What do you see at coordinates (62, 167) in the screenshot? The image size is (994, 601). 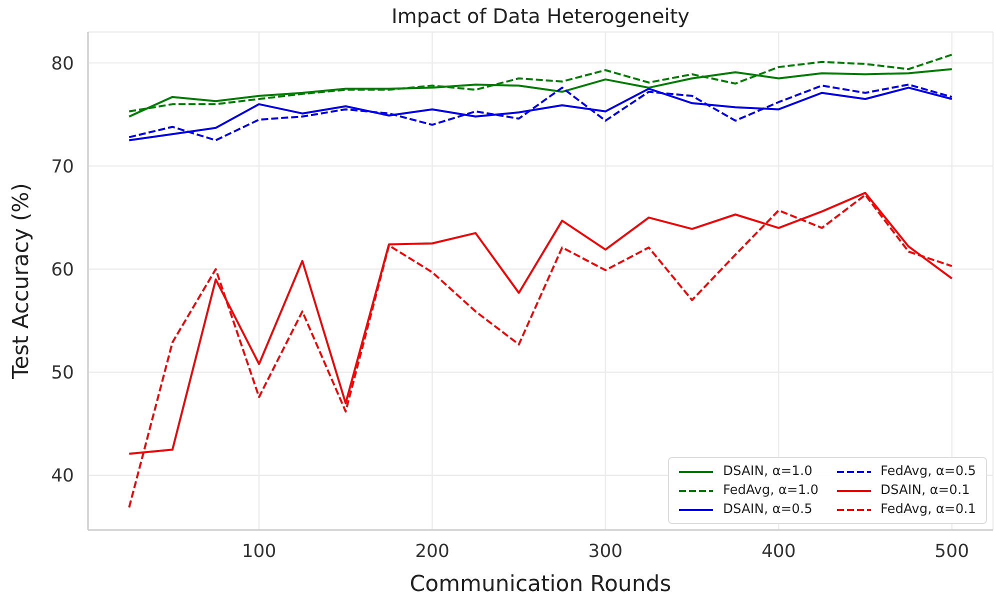 I see `y-tick-label: 70` at bounding box center [62, 167].